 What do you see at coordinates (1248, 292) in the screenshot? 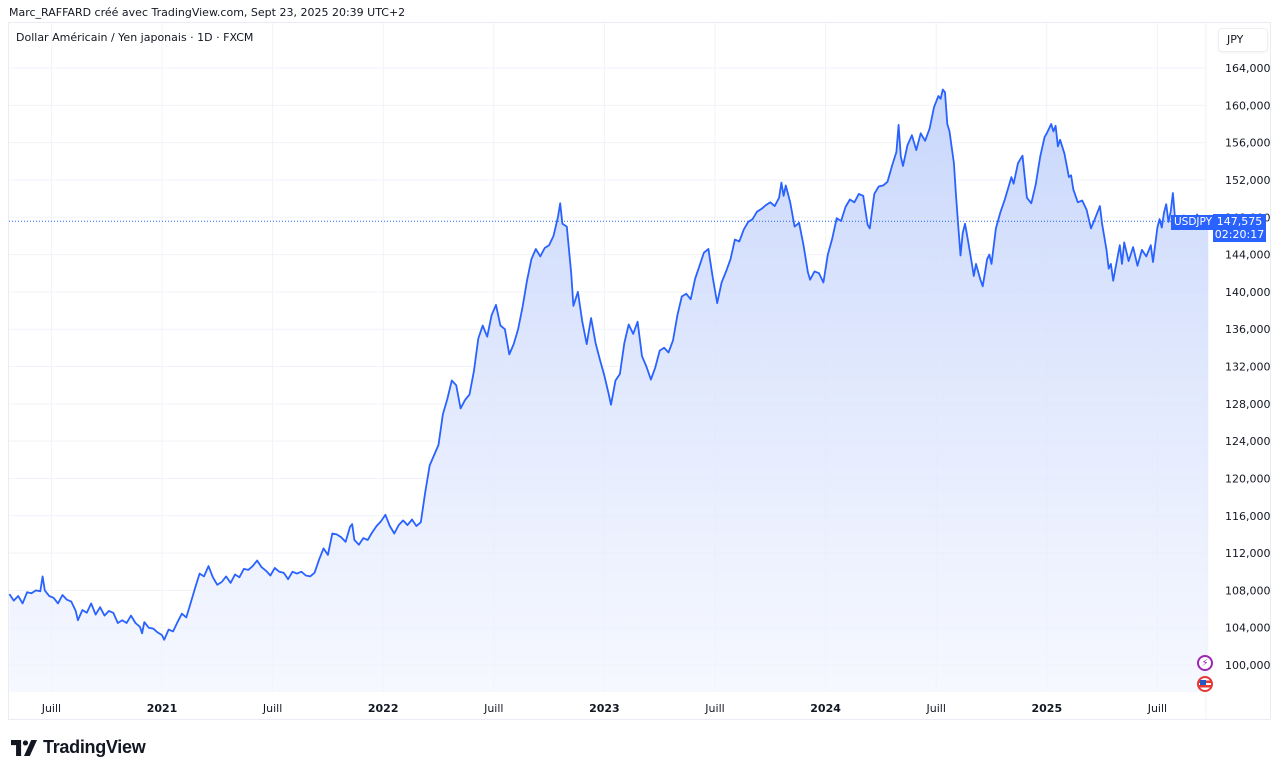
I see `price-tick-label: 140,000` at bounding box center [1248, 292].